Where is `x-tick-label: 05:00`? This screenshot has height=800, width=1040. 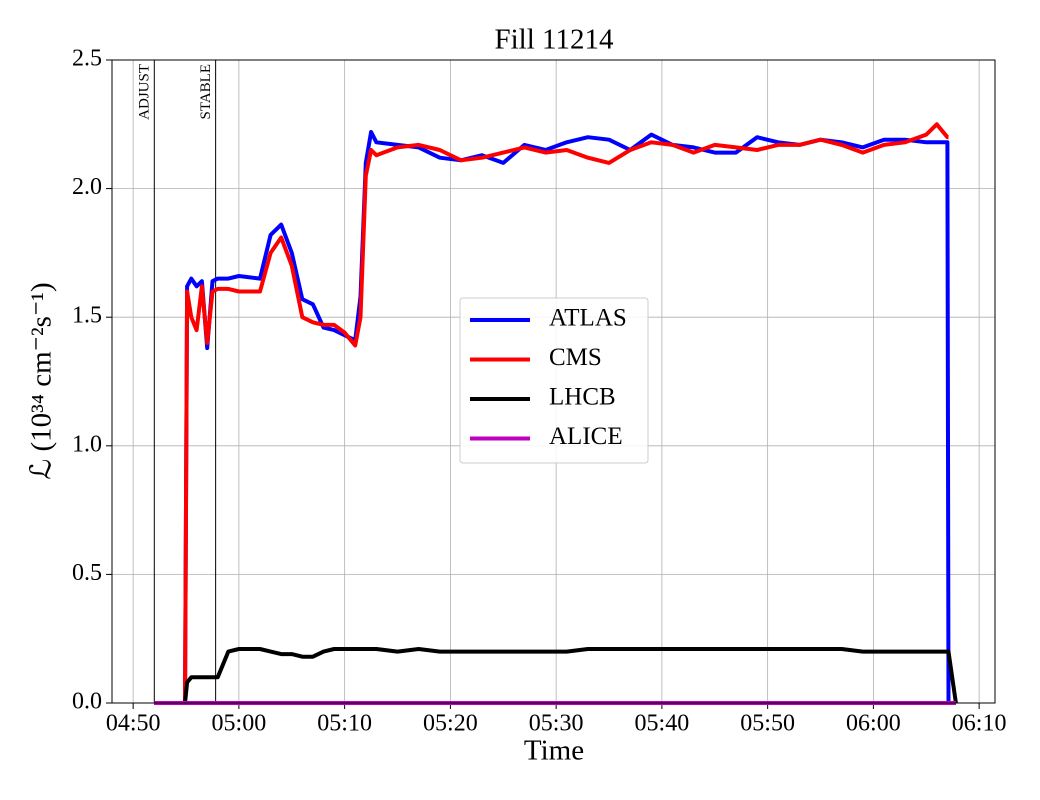 x-tick-label: 05:00 is located at coordinates (239, 724).